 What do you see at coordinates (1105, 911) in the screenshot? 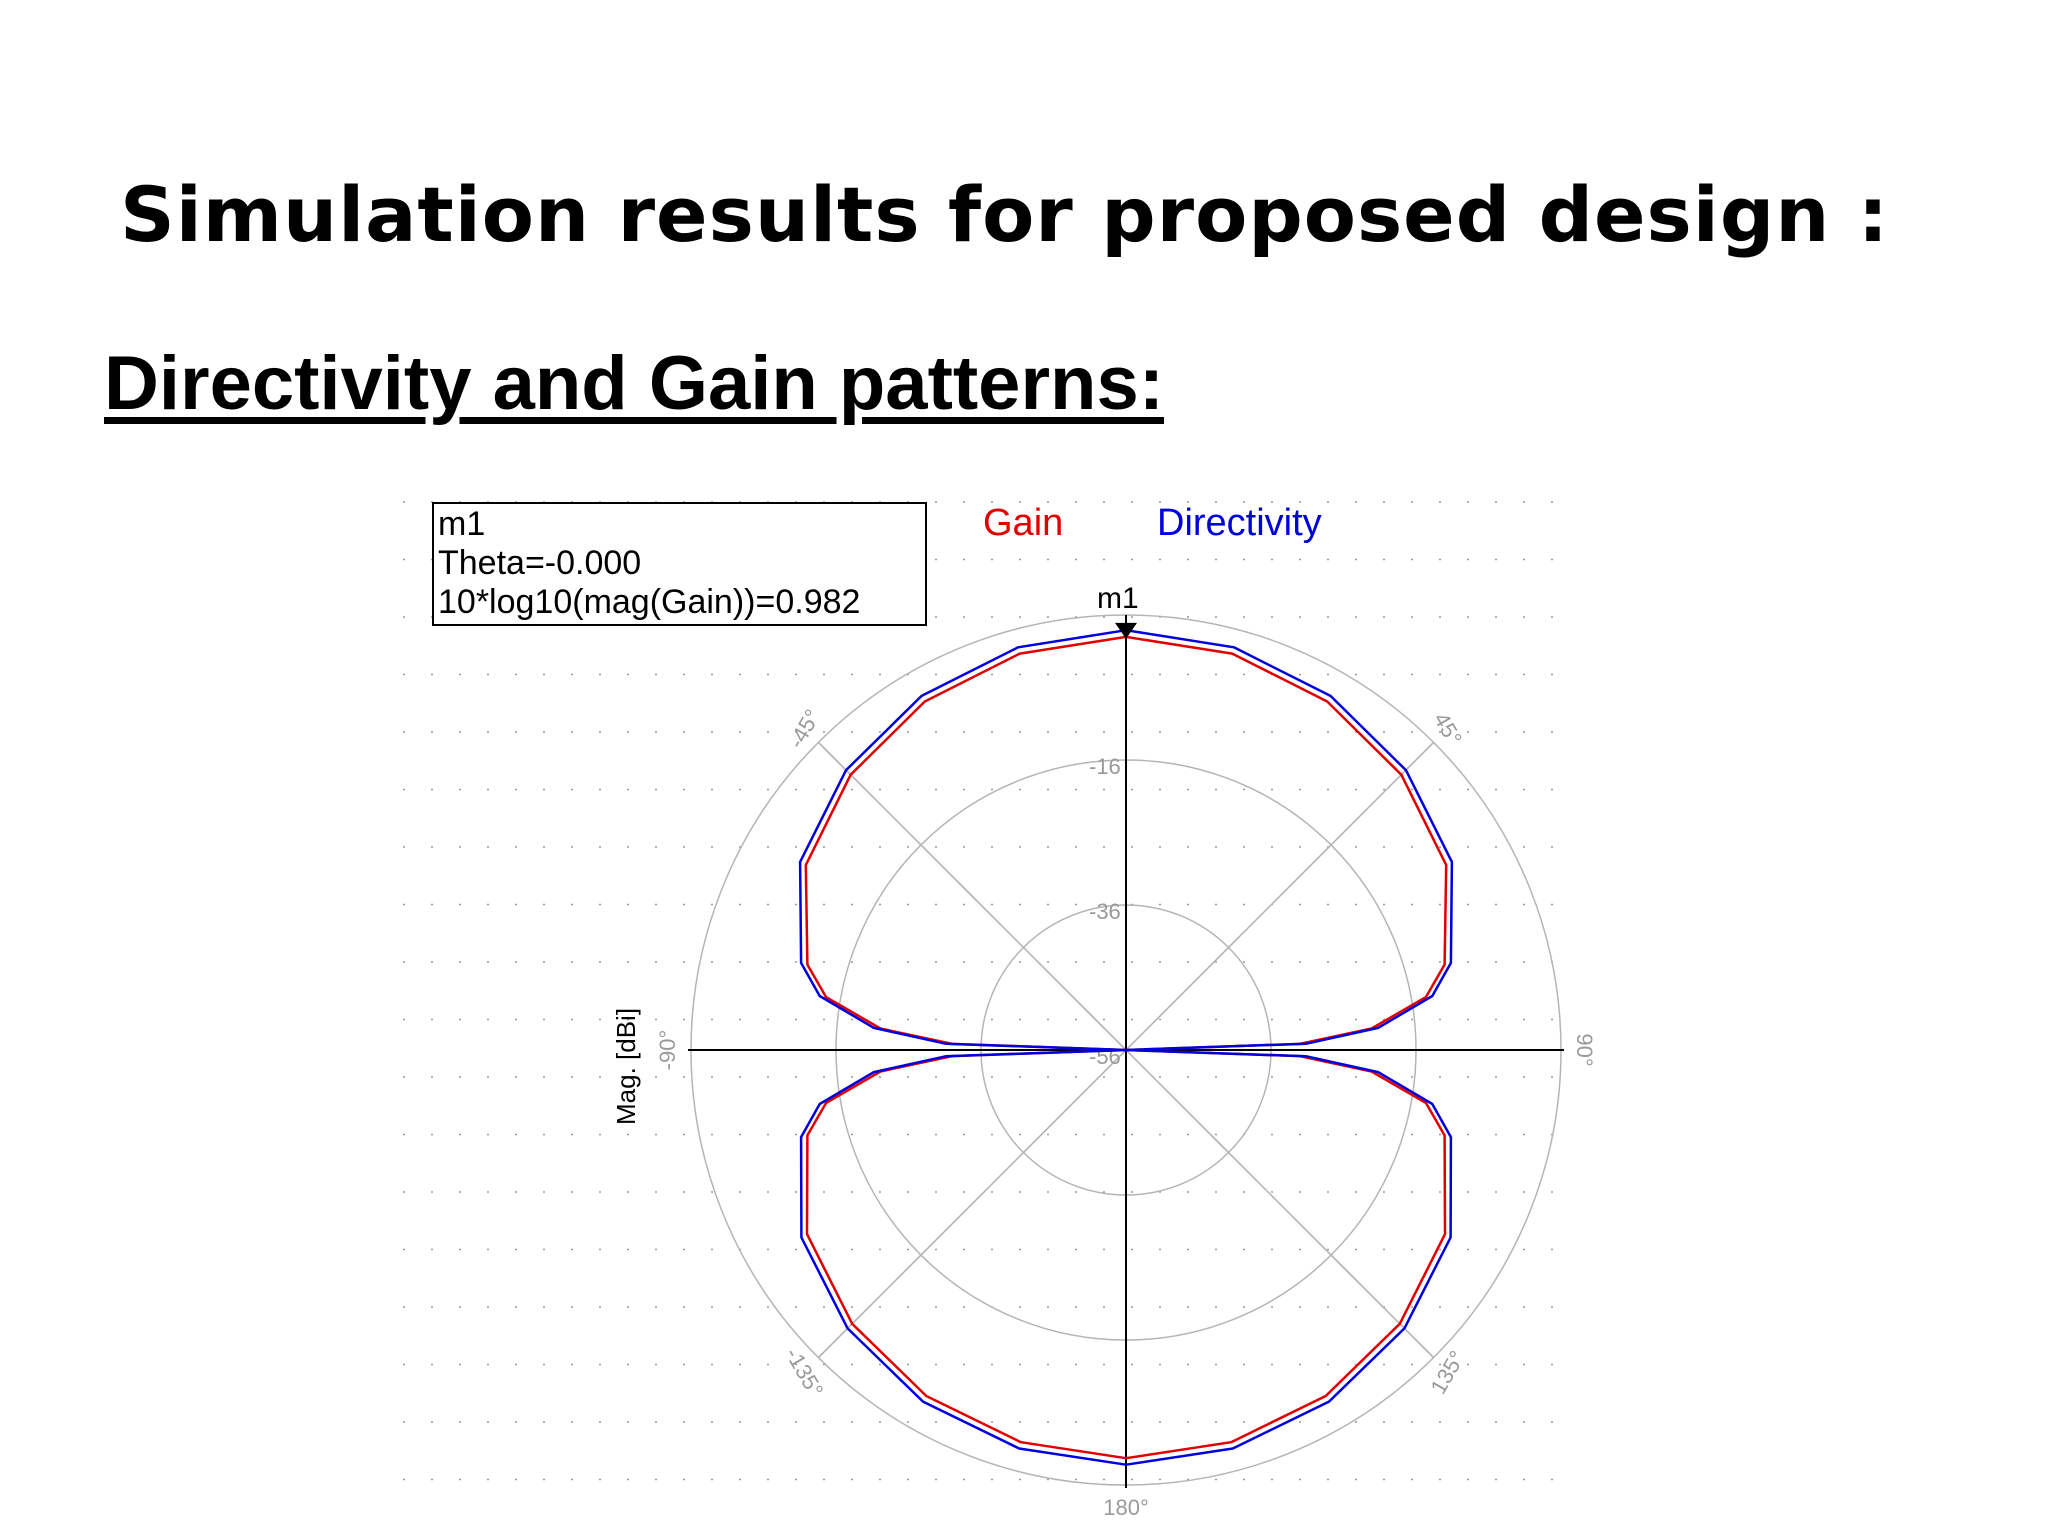
I see `radial-tick-label: -36` at bounding box center [1105, 911].